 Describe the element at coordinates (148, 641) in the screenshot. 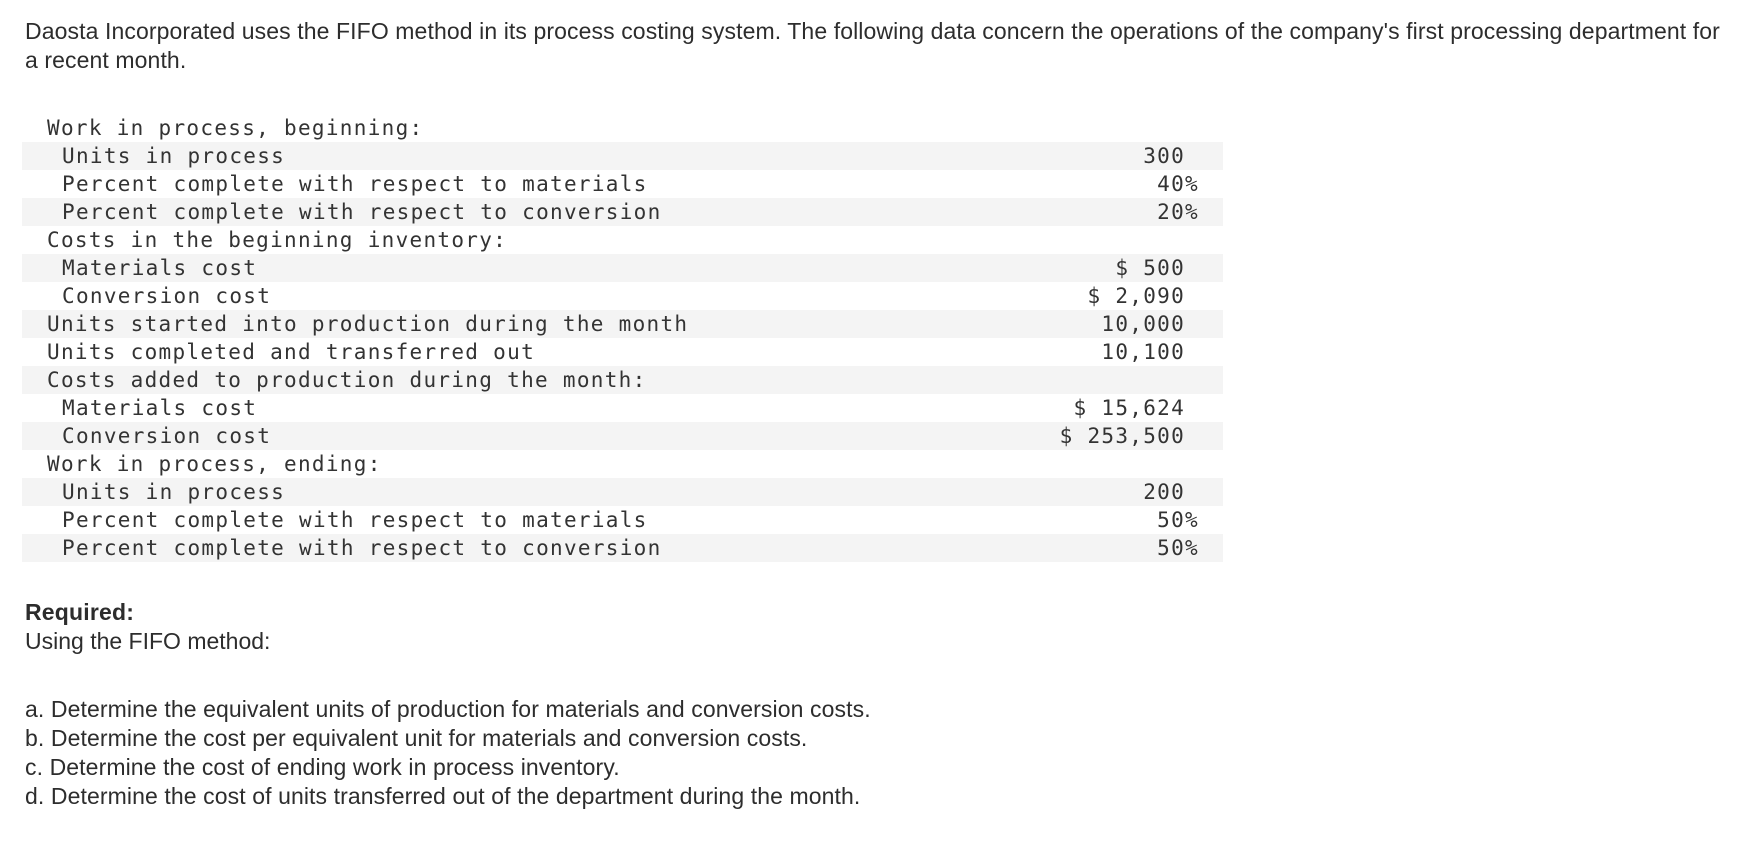

I see `required-subheading: Using the FIFO method:` at that location.